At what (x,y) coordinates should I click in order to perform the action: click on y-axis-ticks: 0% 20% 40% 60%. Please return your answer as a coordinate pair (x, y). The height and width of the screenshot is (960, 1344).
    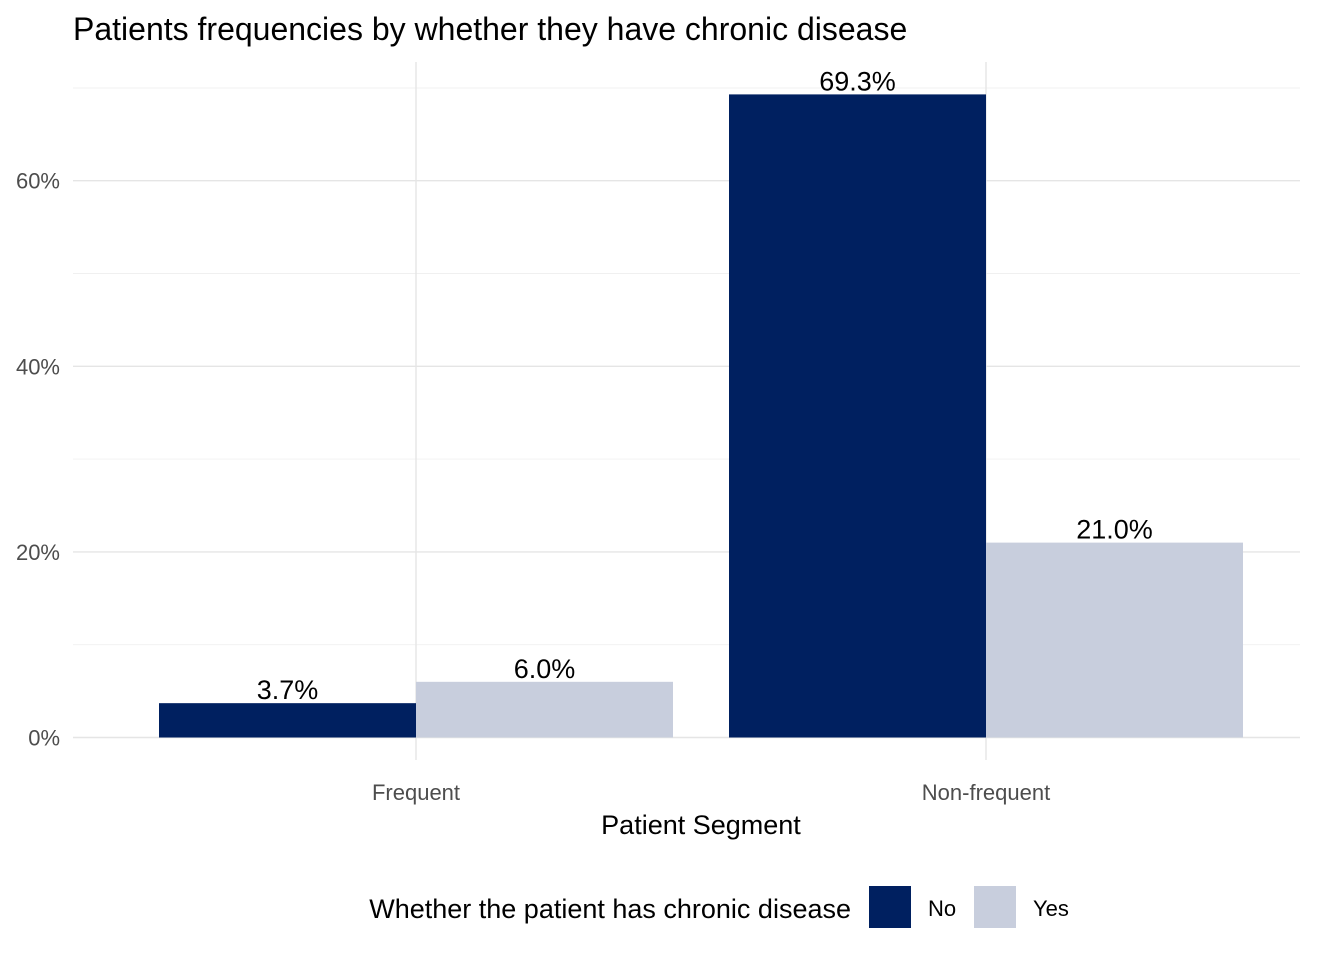
    Looking at the image, I should click on (38, 460).